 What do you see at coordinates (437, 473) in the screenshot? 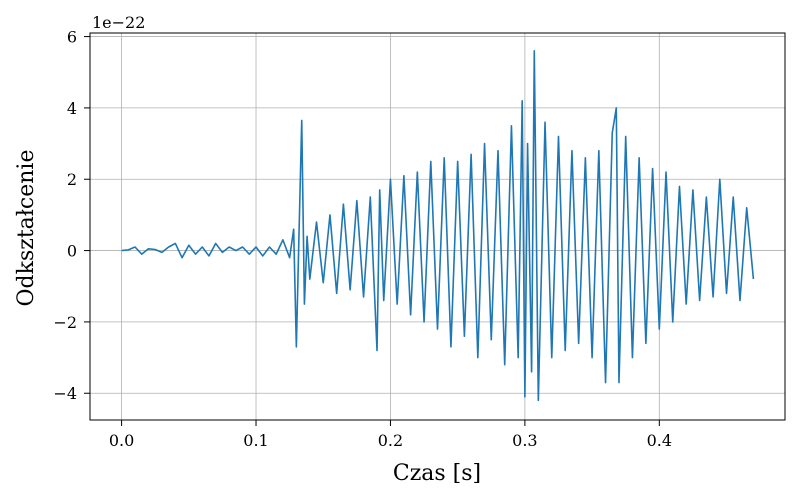
I see `x-axis-title: Czas [s]` at bounding box center [437, 473].